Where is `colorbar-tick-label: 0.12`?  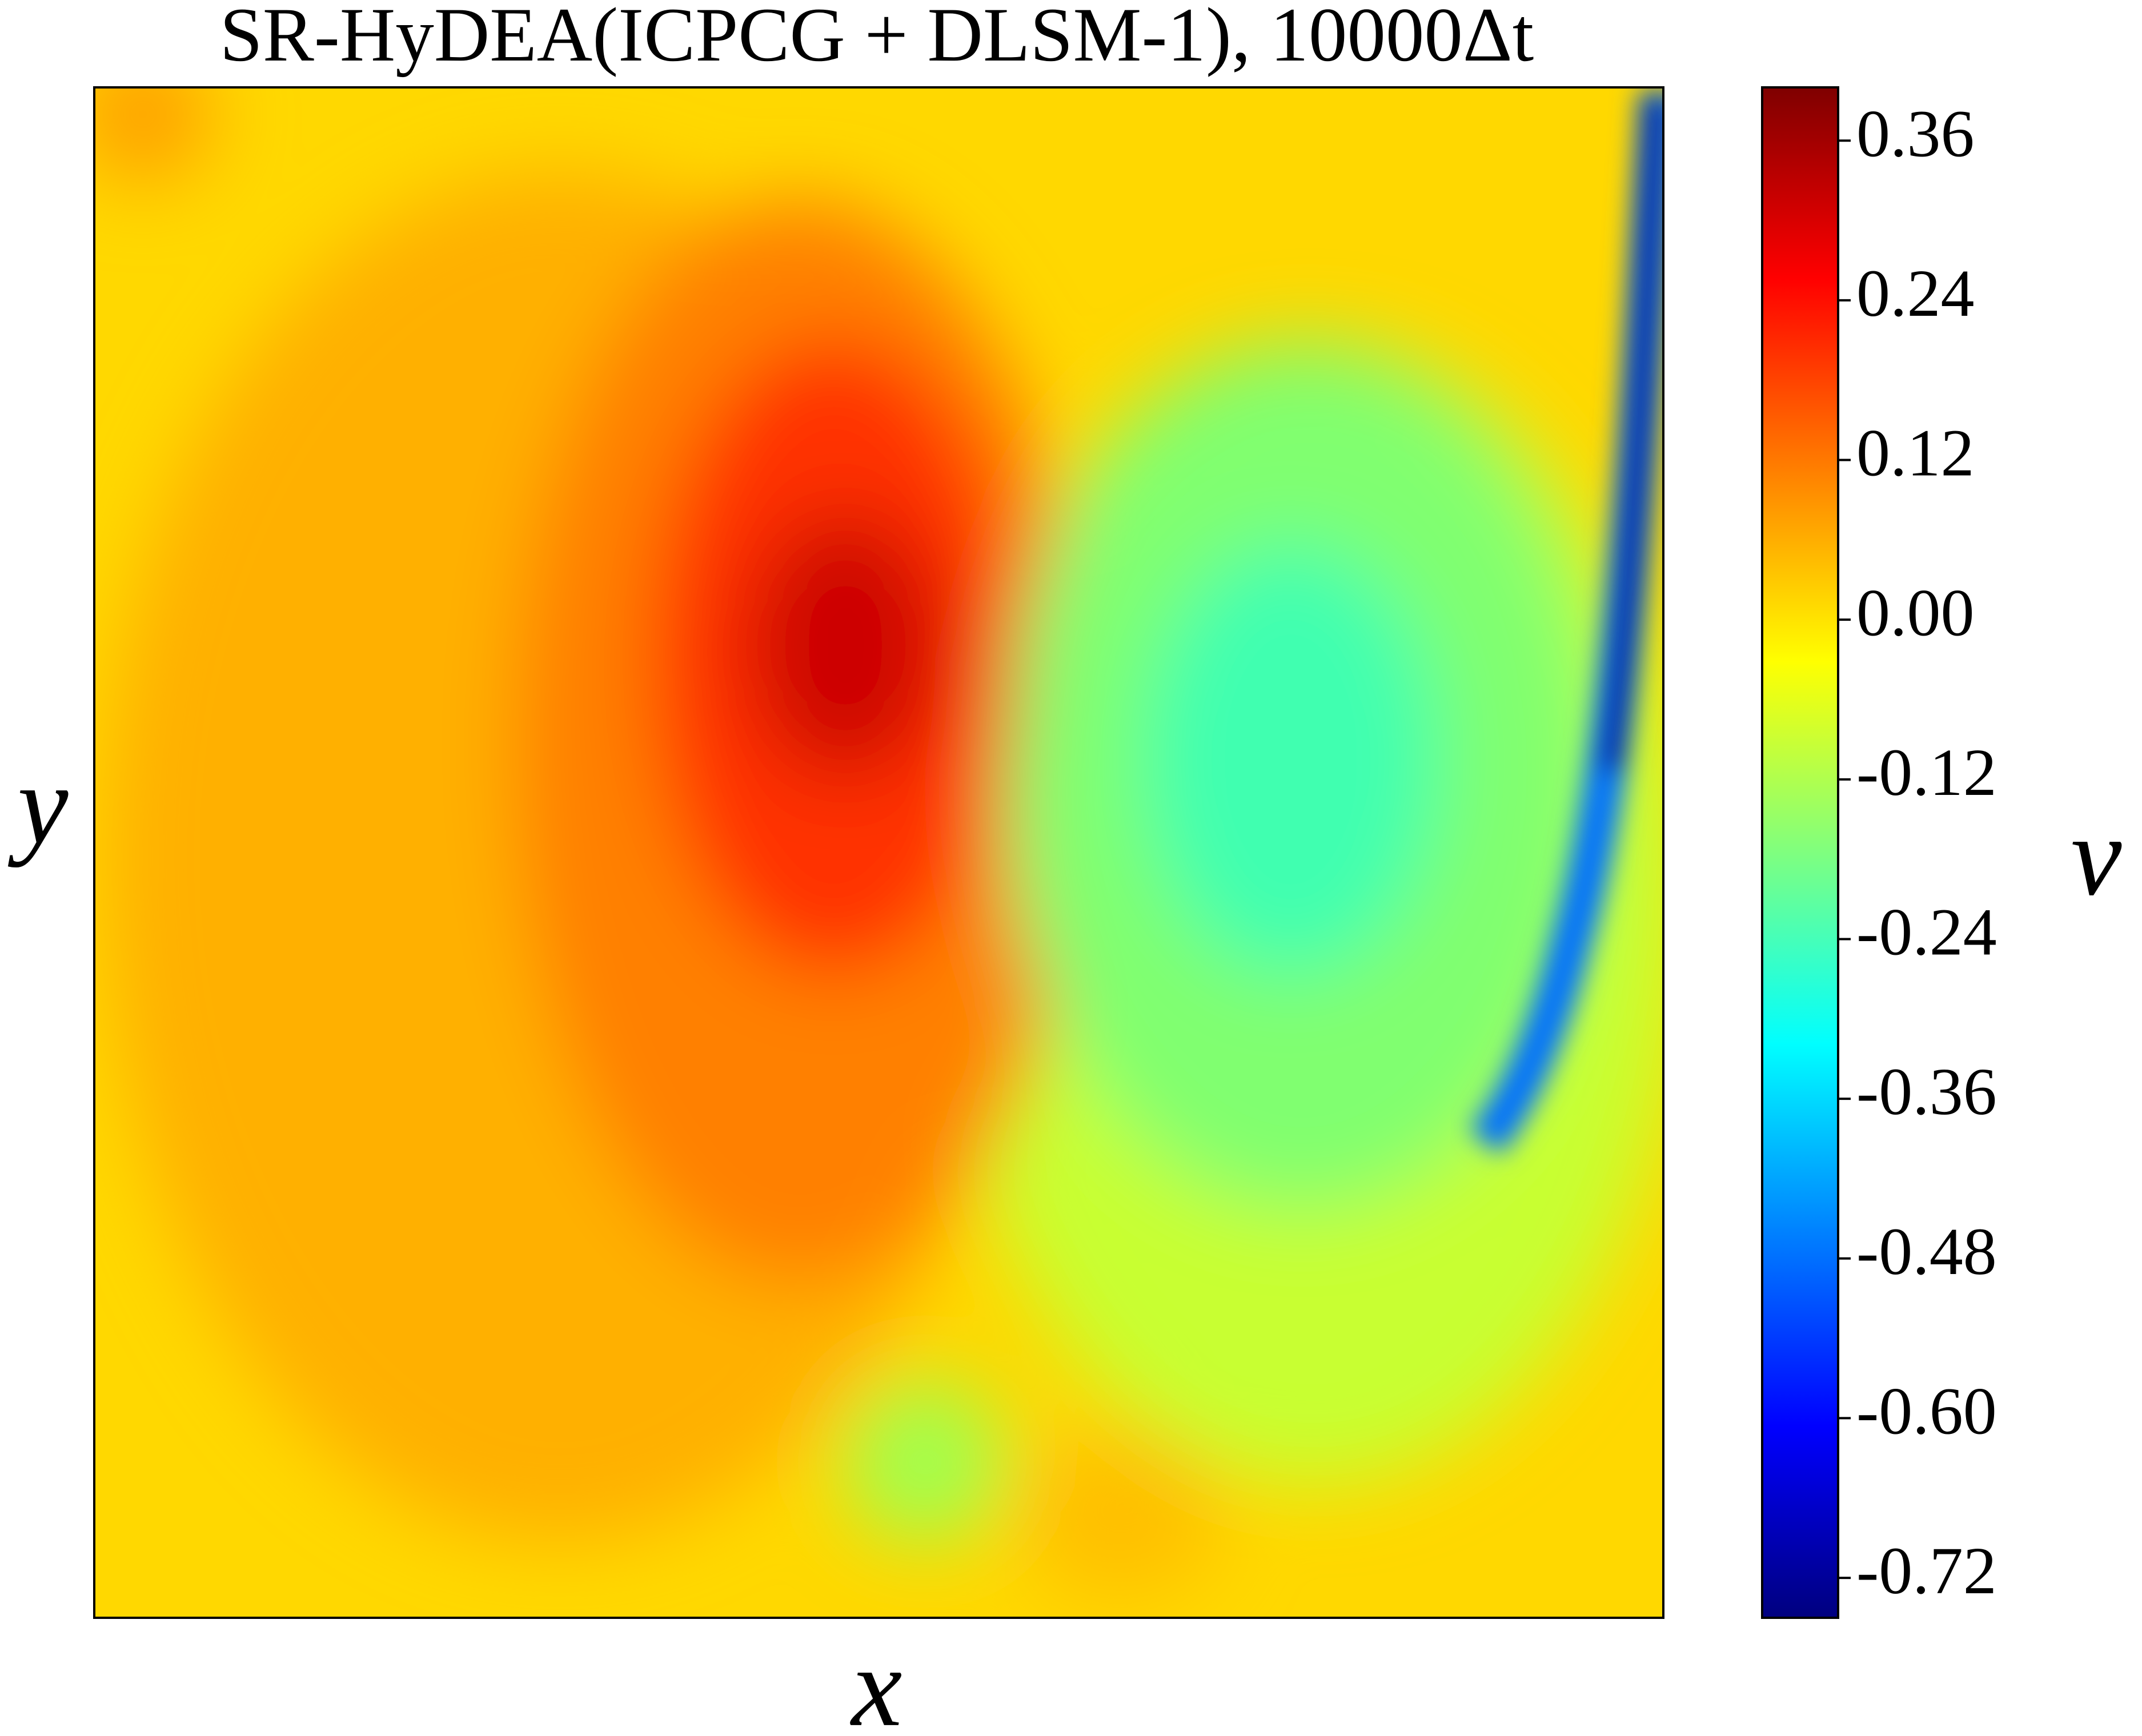 colorbar-tick-label: 0.12 is located at coordinates (1915, 453).